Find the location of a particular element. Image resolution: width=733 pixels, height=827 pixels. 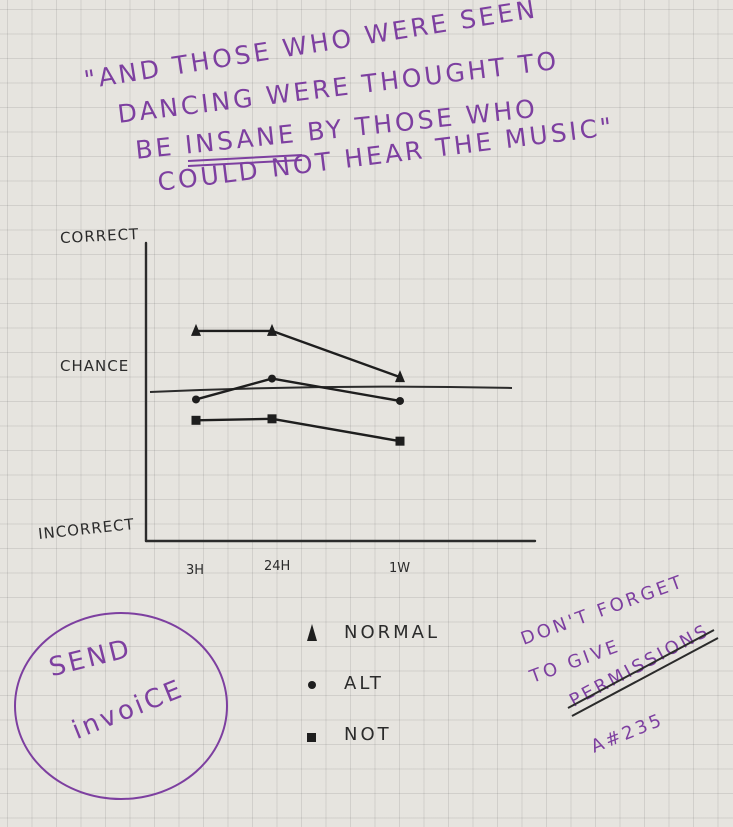

legend-not: NOT is located at coordinates (368, 734).